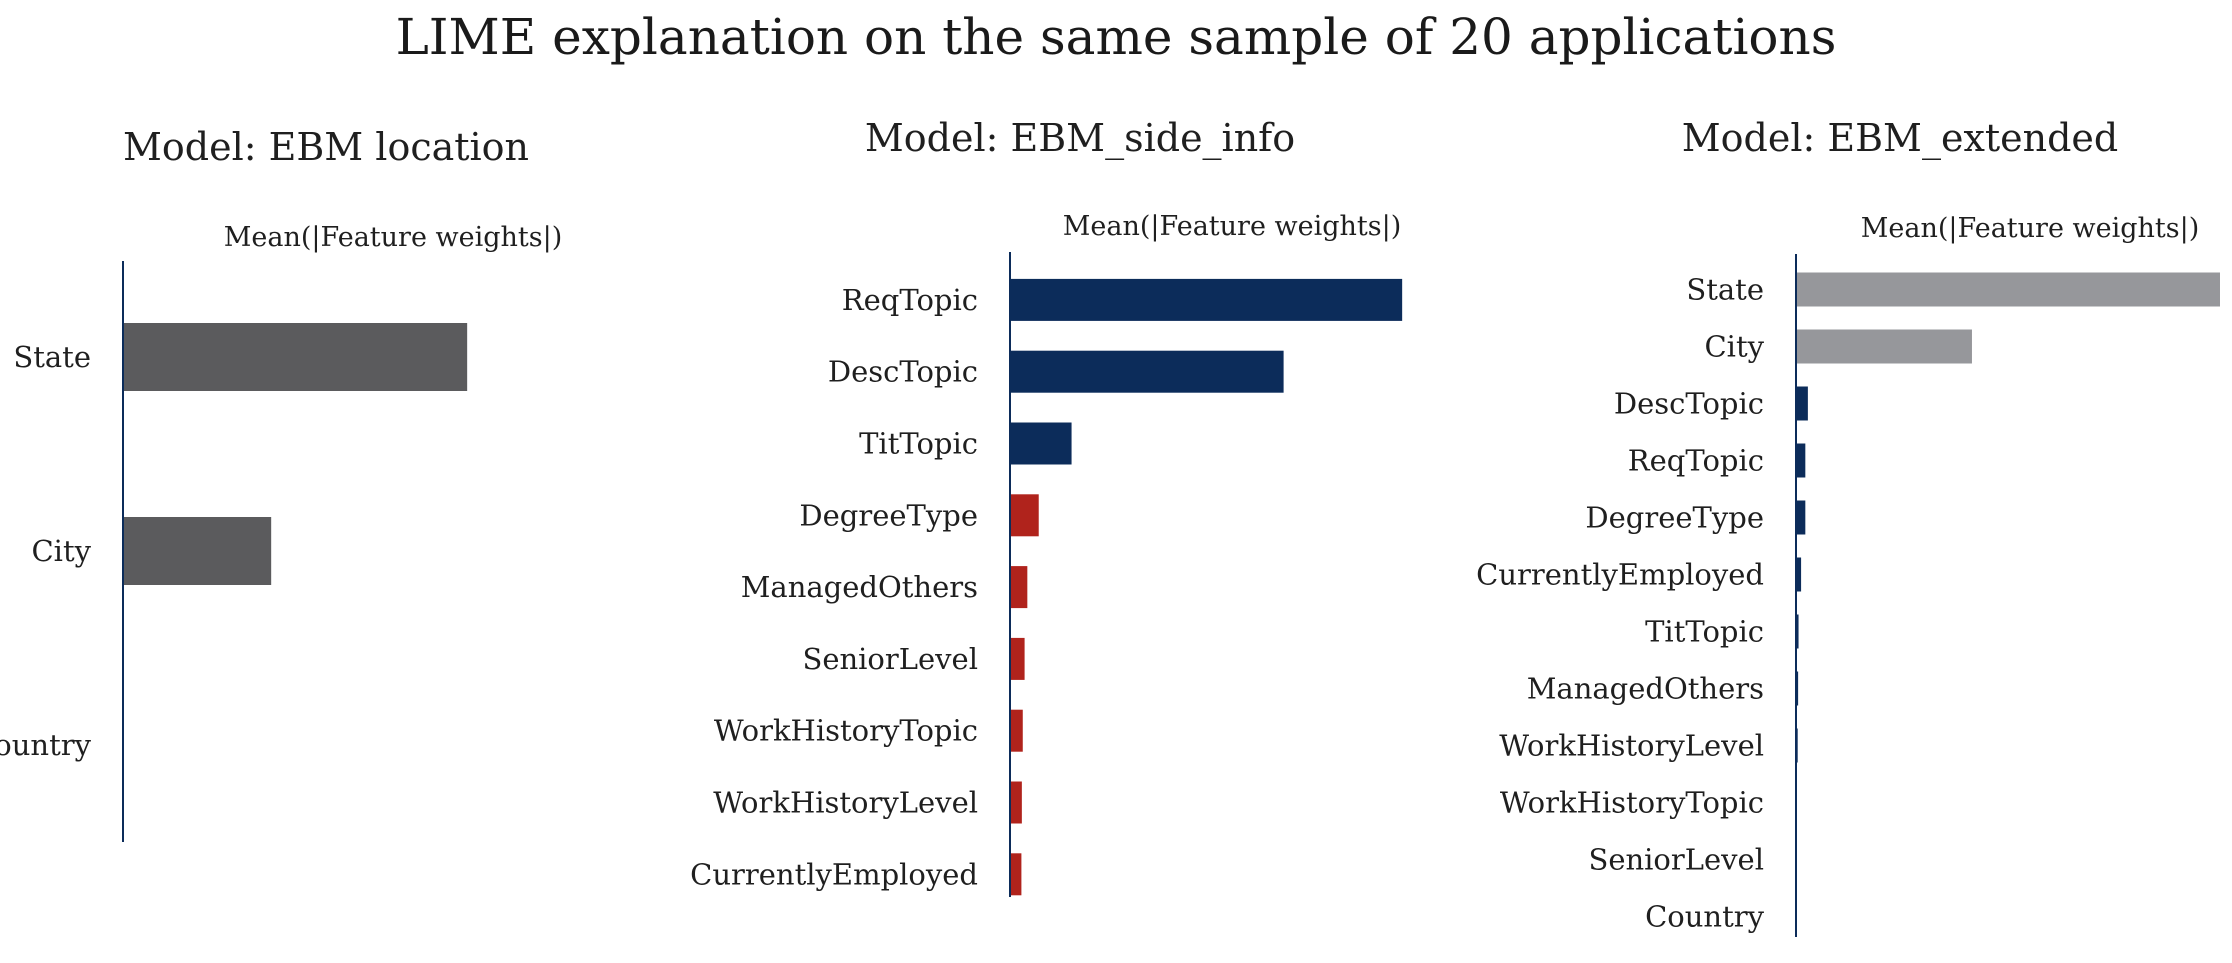 Image resolution: width=2232 pixels, height=963 pixels. Describe the element at coordinates (1016, 730) in the screenshot. I see `bar-WorkHistoryTopic` at that location.